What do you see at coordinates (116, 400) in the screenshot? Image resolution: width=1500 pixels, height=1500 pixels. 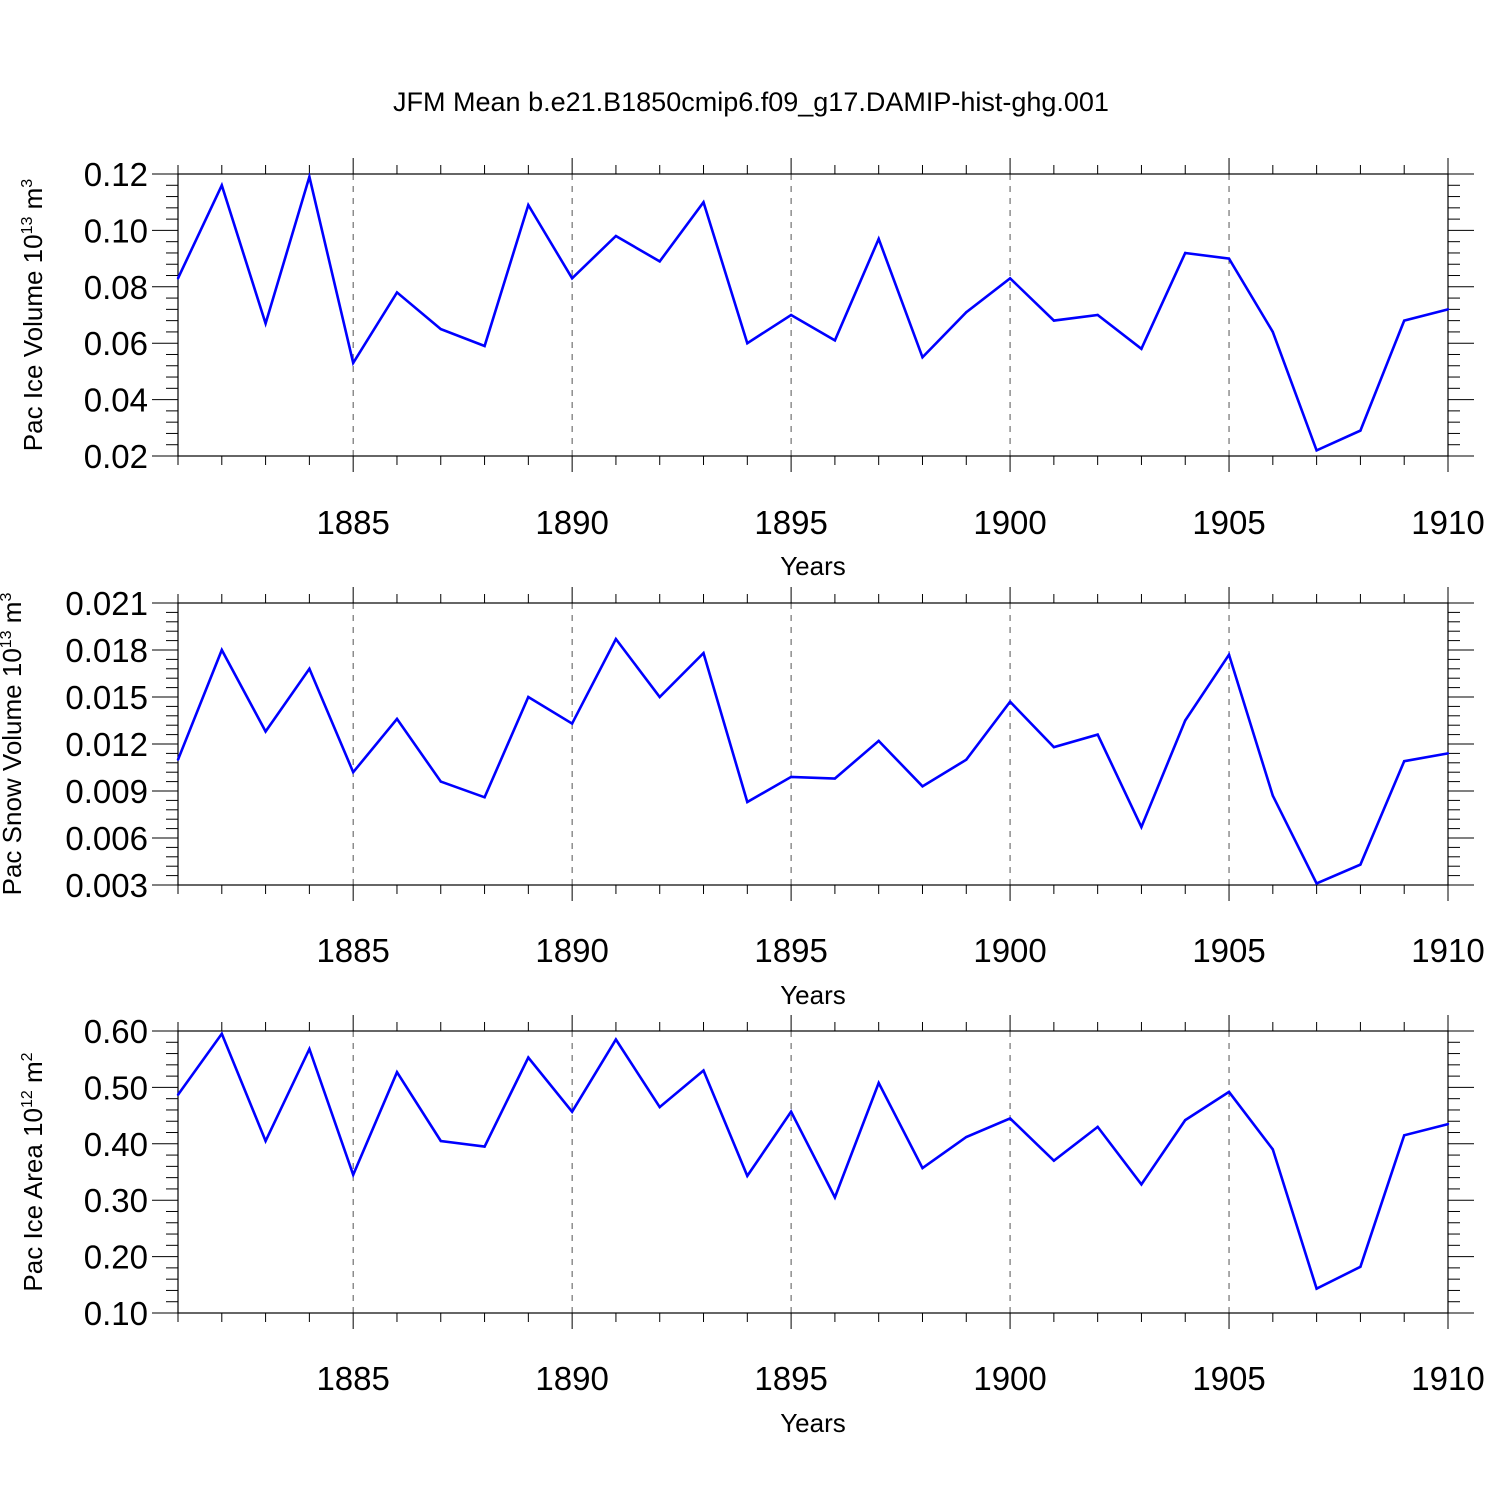 I see `y-tick-label: 0.04` at bounding box center [116, 400].